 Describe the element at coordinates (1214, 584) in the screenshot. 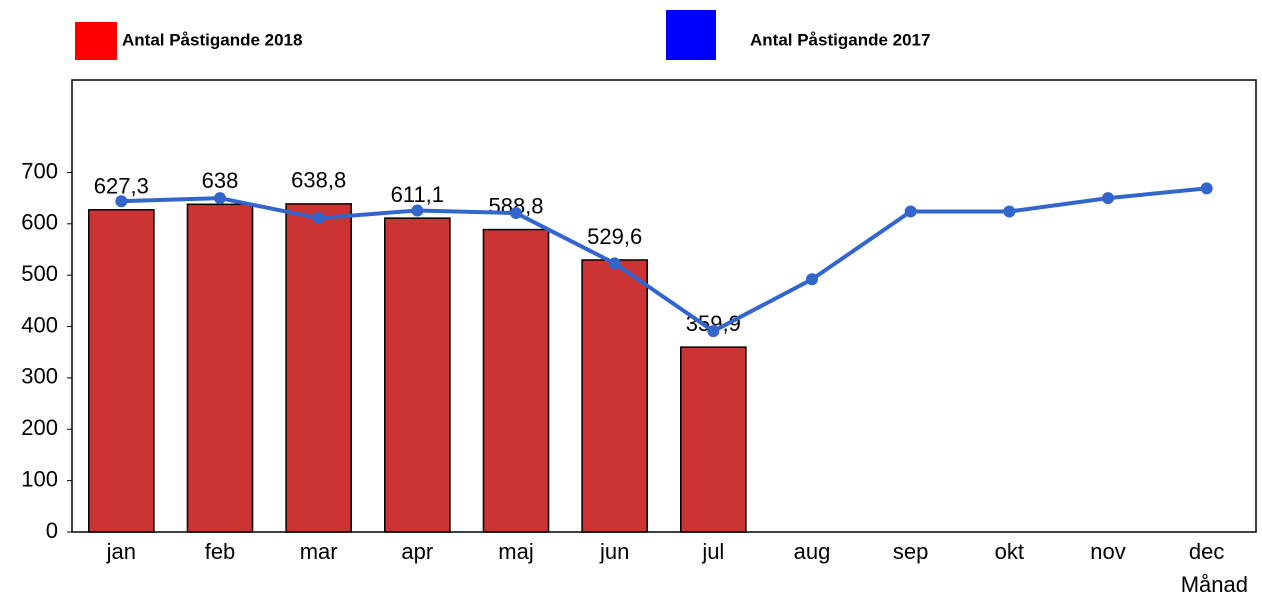

I see `x-axis-label: Månad` at that location.